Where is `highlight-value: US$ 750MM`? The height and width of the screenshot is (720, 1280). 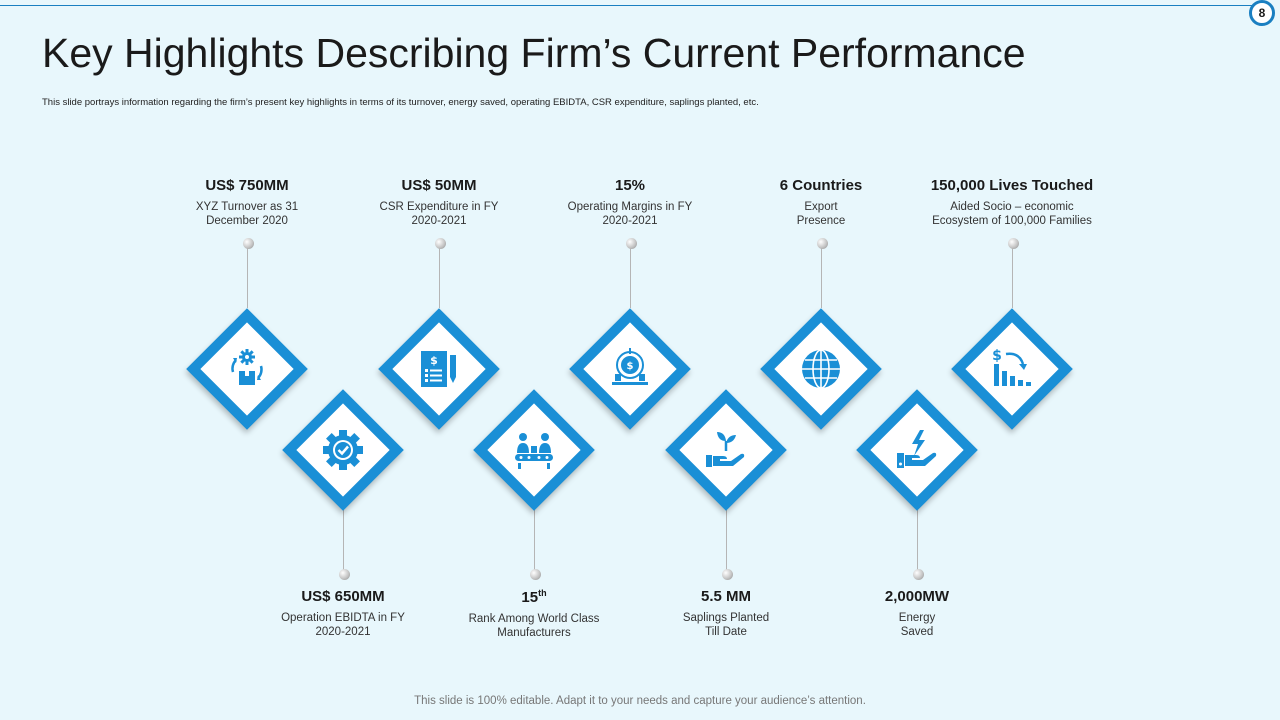 highlight-value: US$ 750MM is located at coordinates (247, 185).